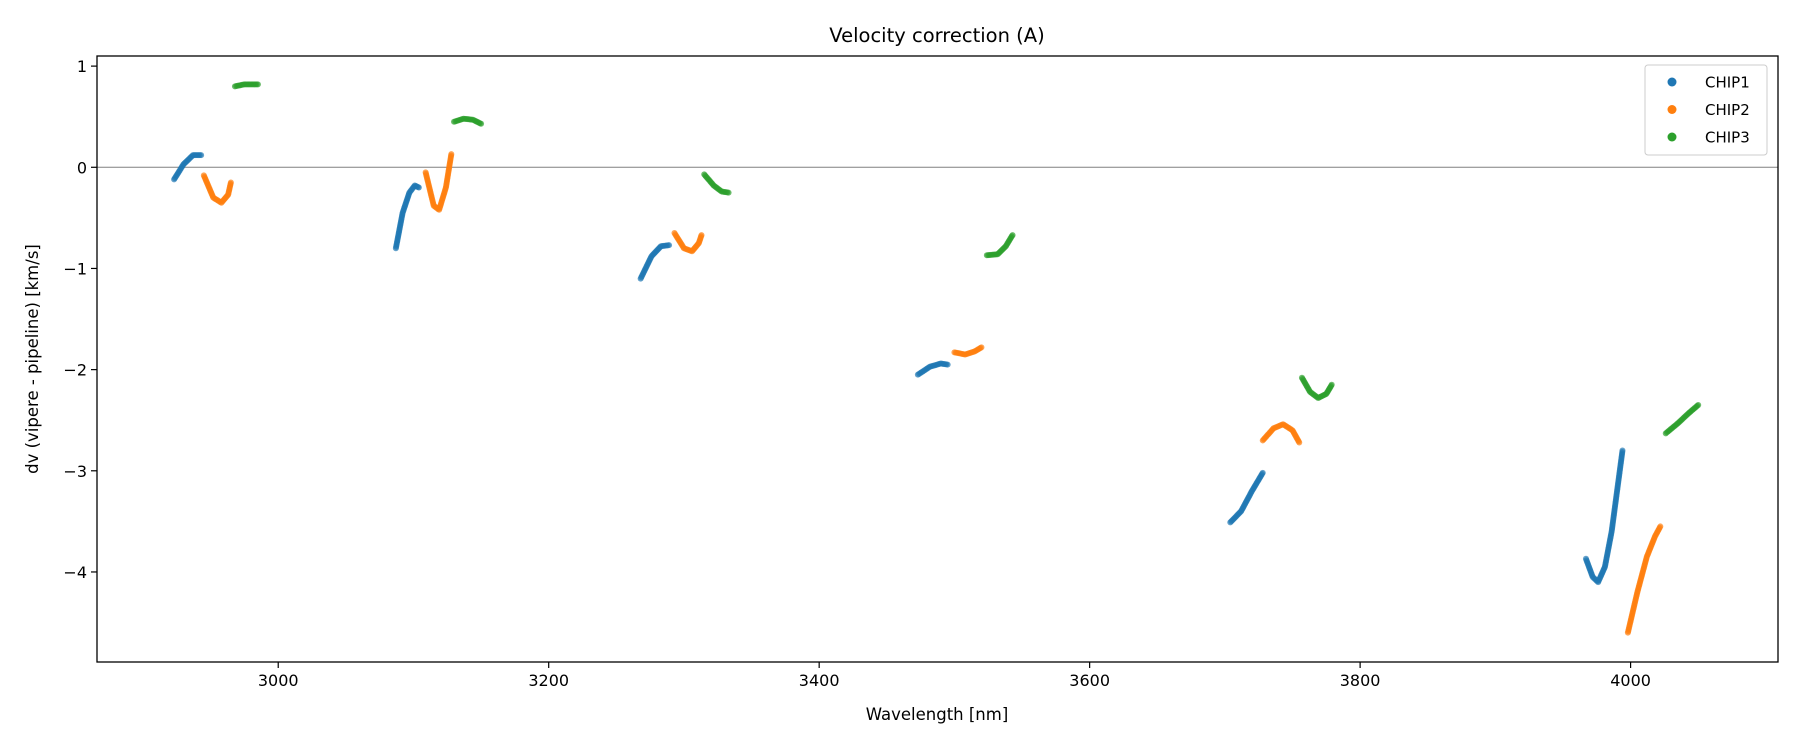 The width and height of the screenshot is (1800, 750). What do you see at coordinates (548, 680) in the screenshot?
I see `x-tick-label: 3200` at bounding box center [548, 680].